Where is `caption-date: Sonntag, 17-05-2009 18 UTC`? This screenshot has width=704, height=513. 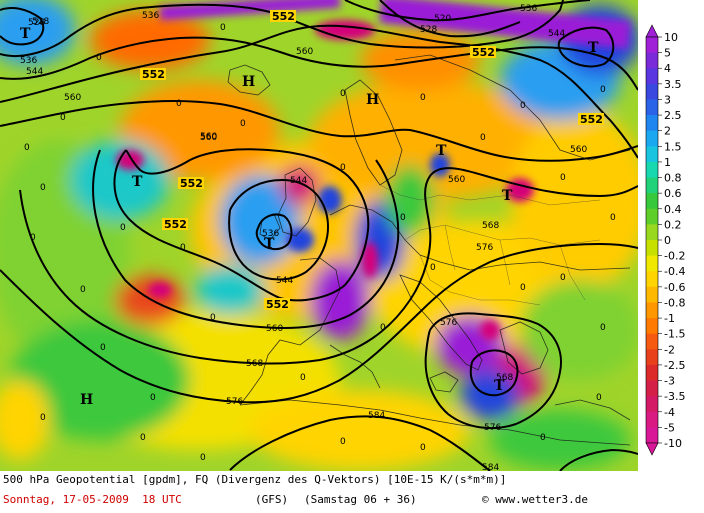
caption-date: Sonntag, 17-05-2009 18 UTC is located at coordinates (92, 499).